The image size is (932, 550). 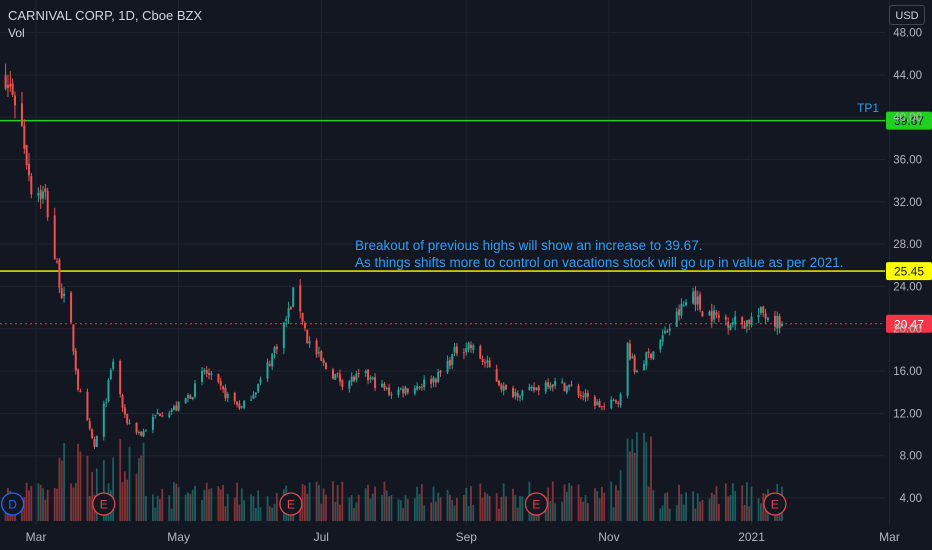 What do you see at coordinates (907, 15) in the screenshot?
I see `currency-button: USD` at bounding box center [907, 15].